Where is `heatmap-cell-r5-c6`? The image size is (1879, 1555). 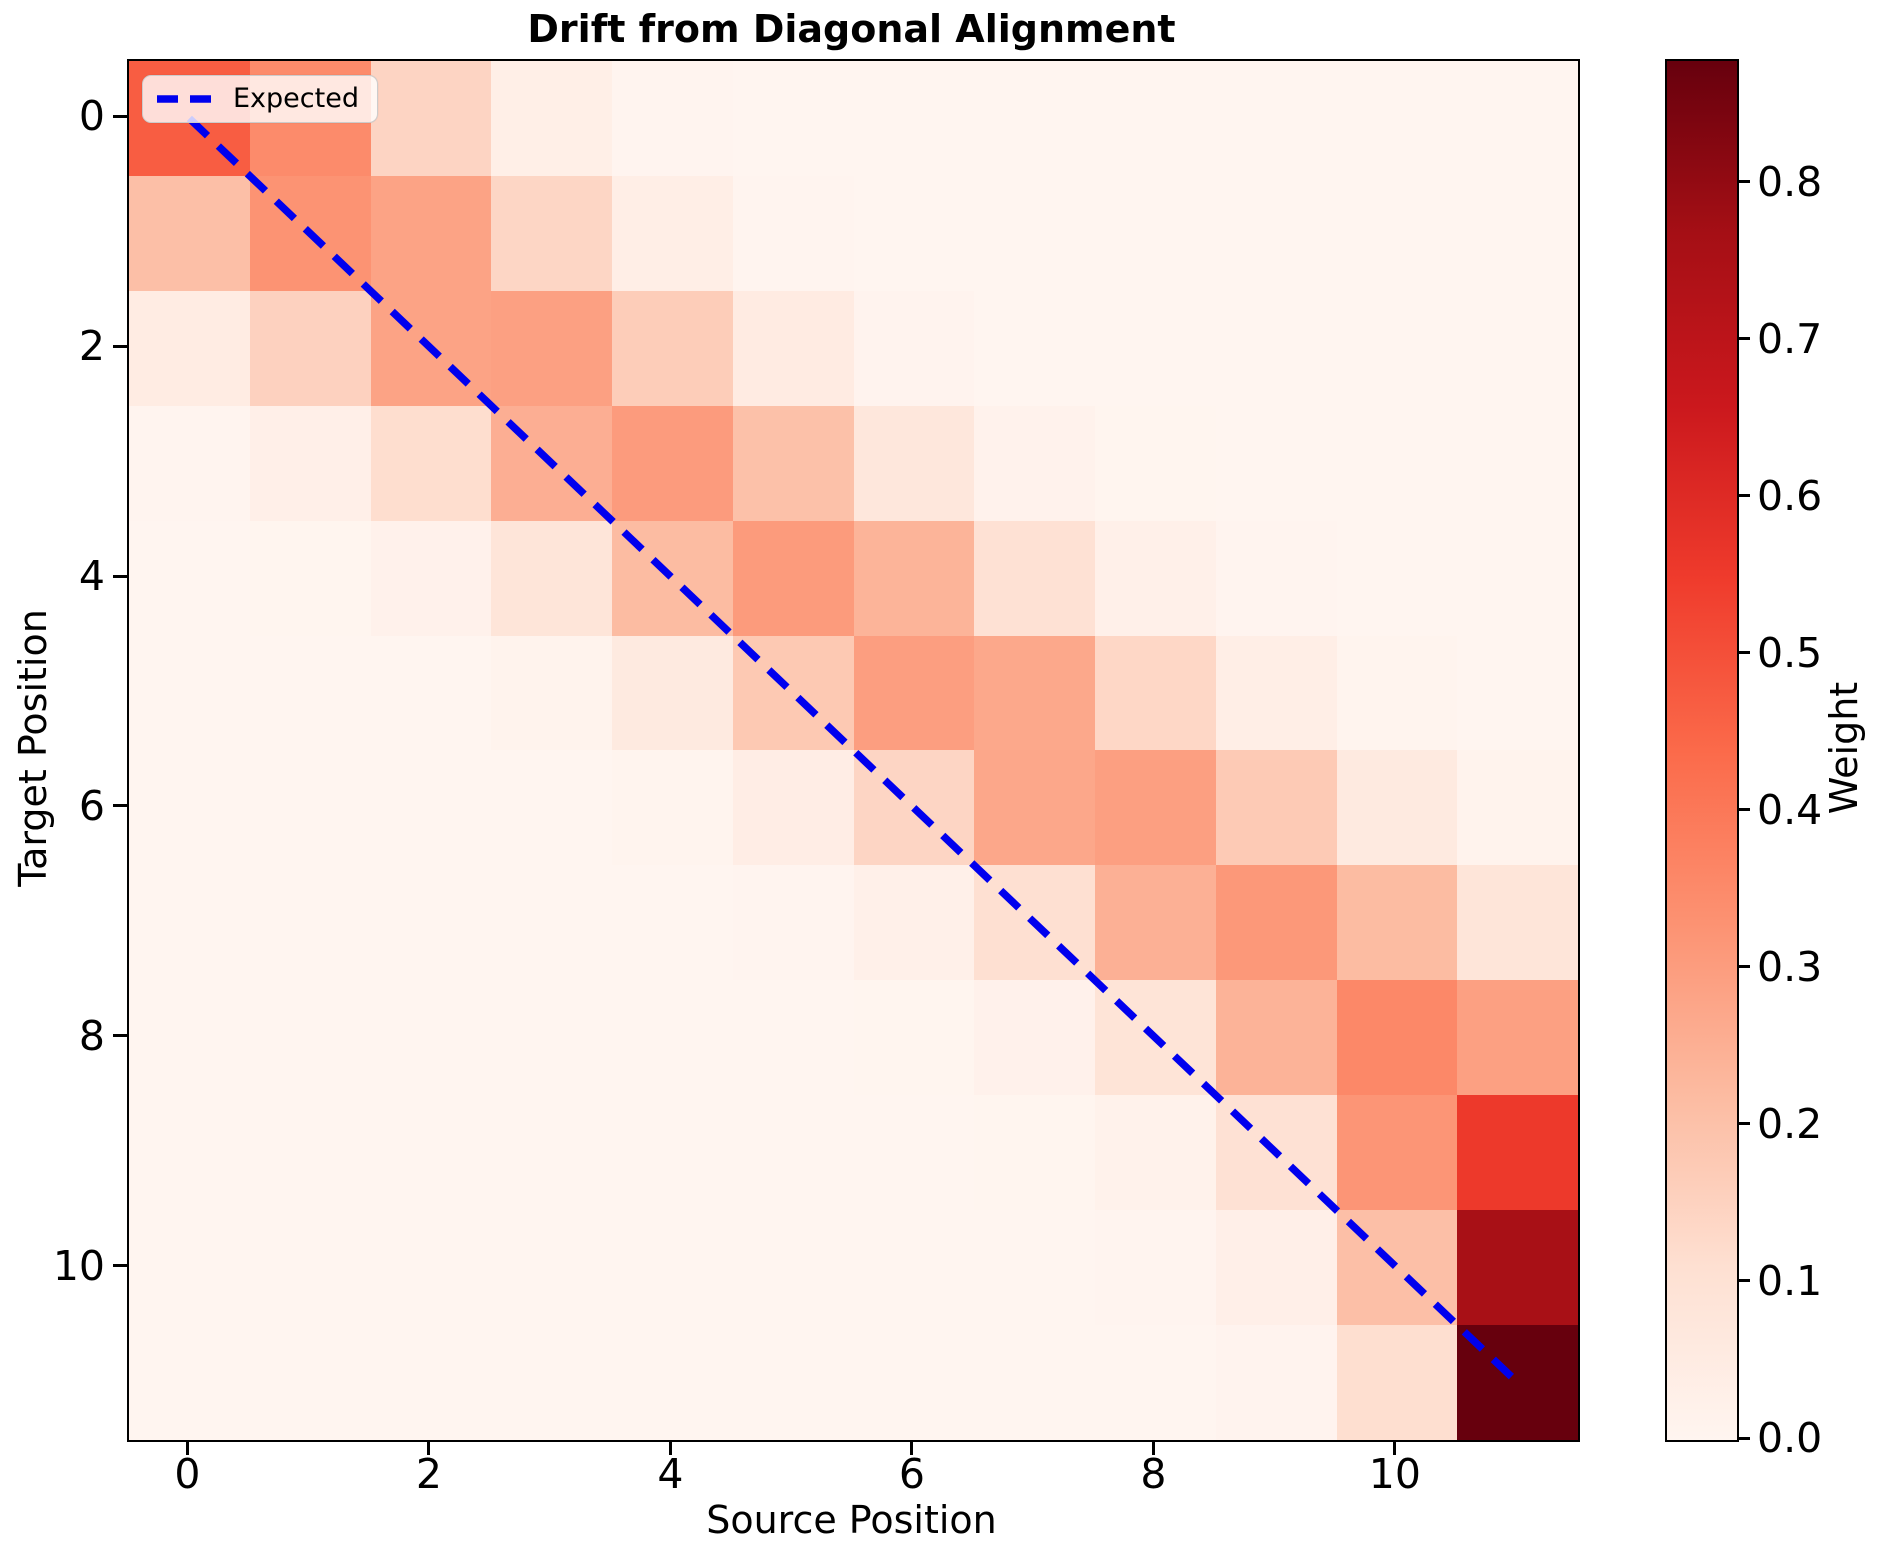 heatmap-cell-r5-c6 is located at coordinates (914, 693).